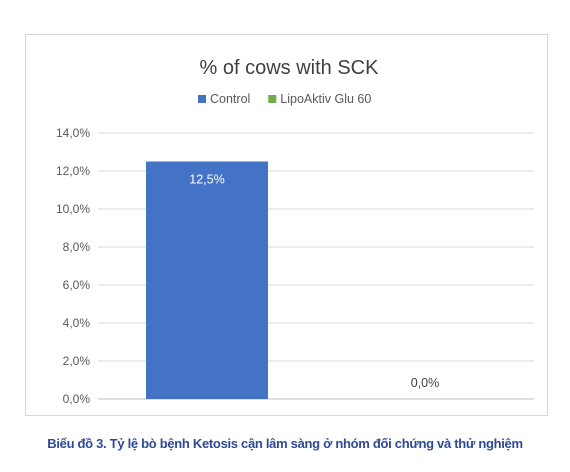 The height and width of the screenshot is (472, 570). Describe the element at coordinates (425, 383) in the screenshot. I see `data-label-1: 0,0%` at that location.